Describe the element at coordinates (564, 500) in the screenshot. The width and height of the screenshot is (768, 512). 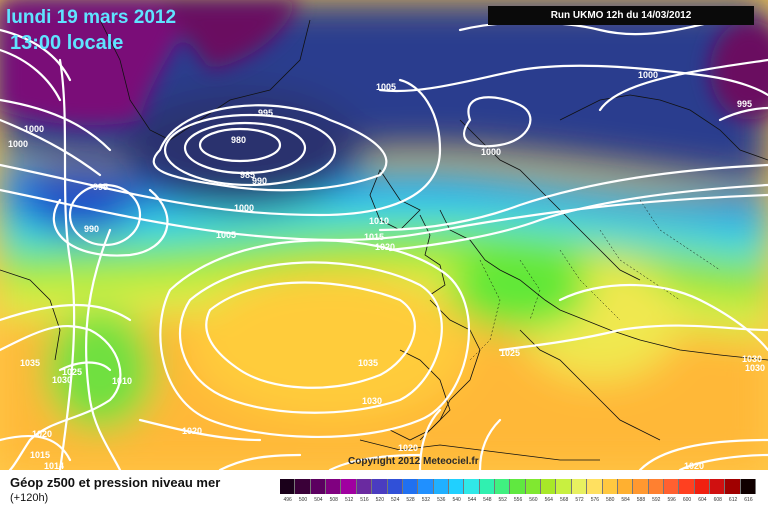
I see `legend-label: 568` at that location.